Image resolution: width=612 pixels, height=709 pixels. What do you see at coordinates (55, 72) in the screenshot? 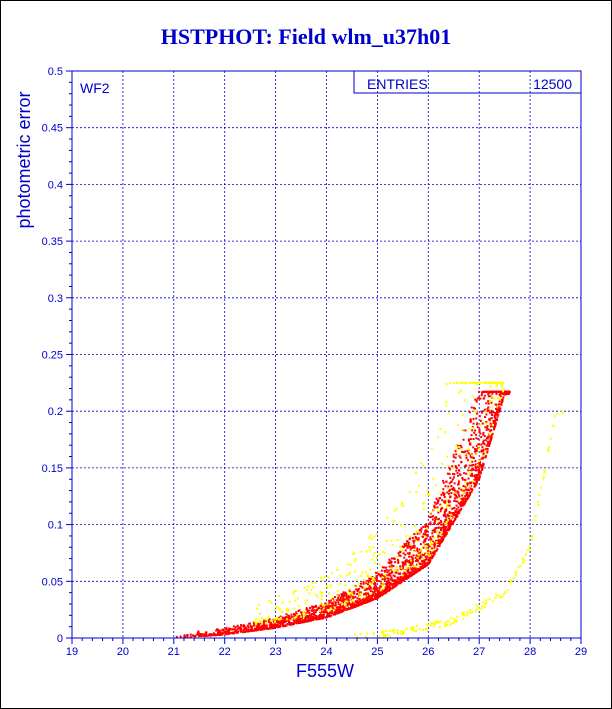
I see `y-tick-label: 0.5` at bounding box center [55, 72].